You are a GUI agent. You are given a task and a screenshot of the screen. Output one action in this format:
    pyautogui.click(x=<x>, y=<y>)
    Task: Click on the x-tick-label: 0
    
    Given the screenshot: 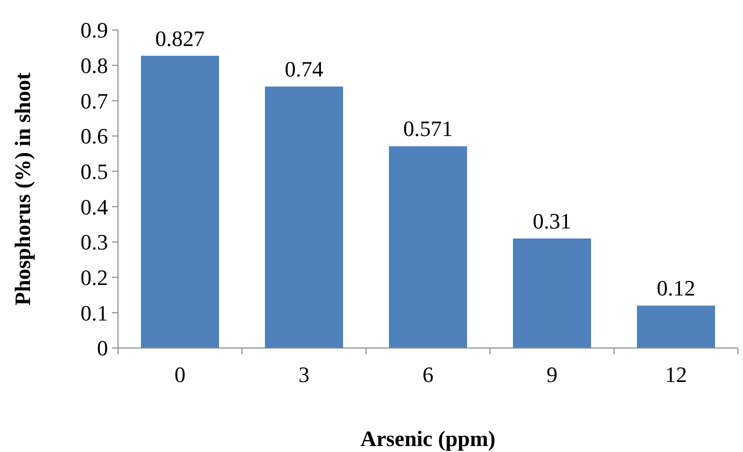 What is the action you would take?
    pyautogui.click(x=180, y=374)
    